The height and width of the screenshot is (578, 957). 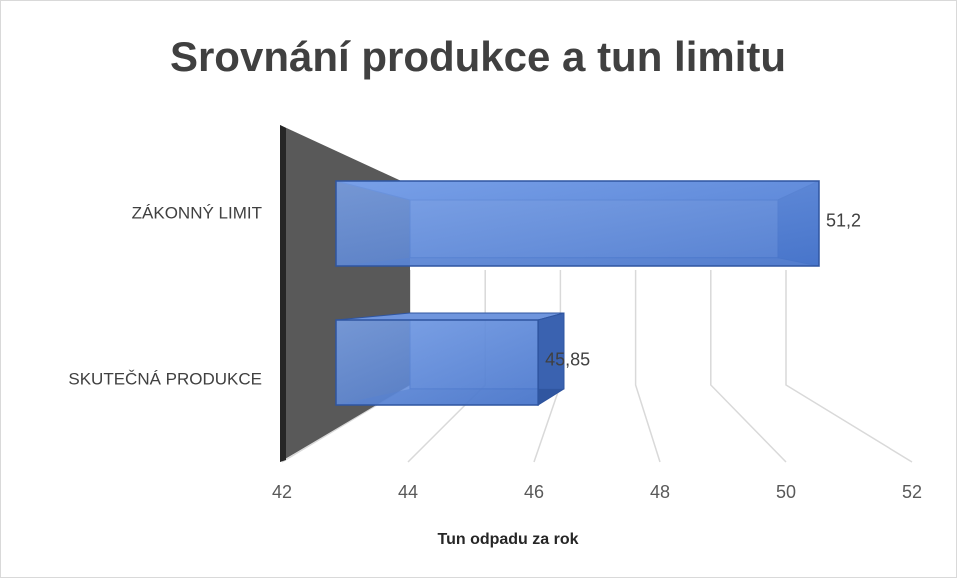 What do you see at coordinates (912, 492) in the screenshot?
I see `x-tick-label: 52` at bounding box center [912, 492].